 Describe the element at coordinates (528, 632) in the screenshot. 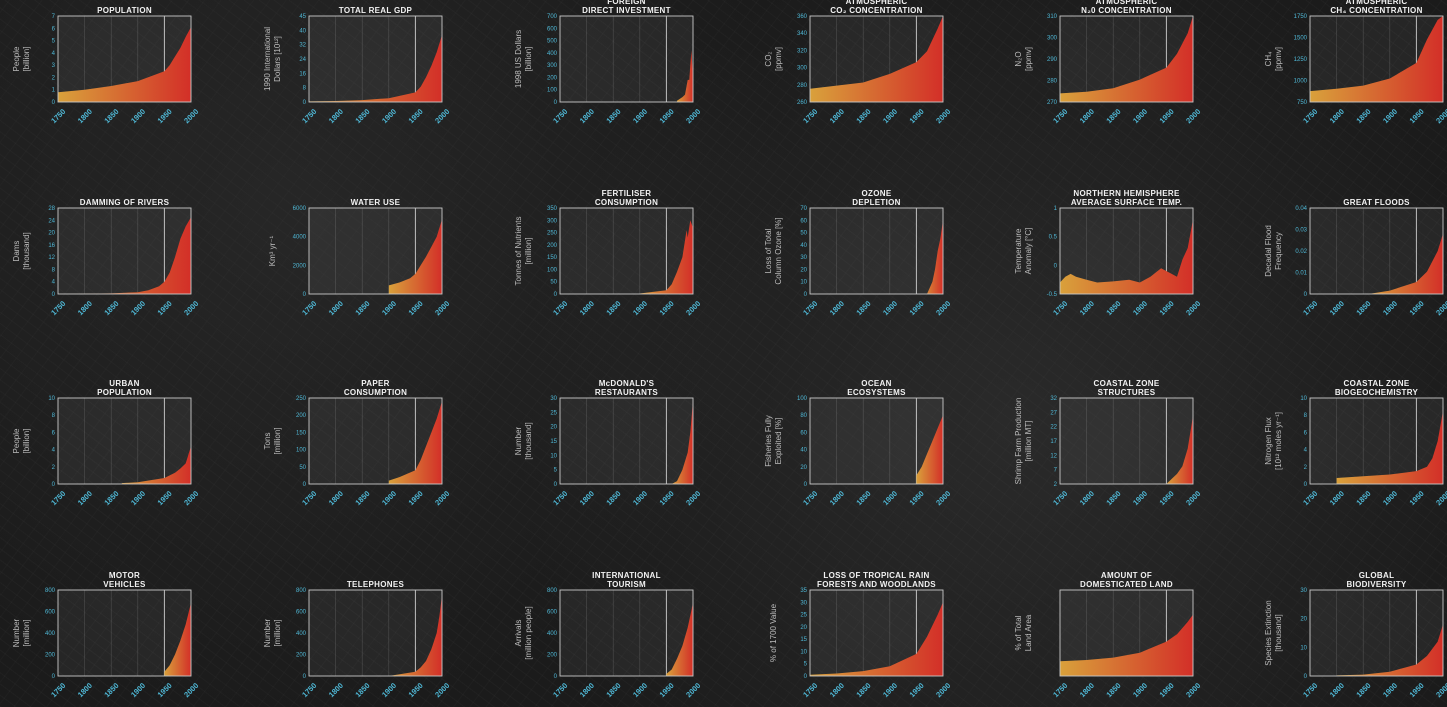

I see `y-axis-label: [million people]` at that location.